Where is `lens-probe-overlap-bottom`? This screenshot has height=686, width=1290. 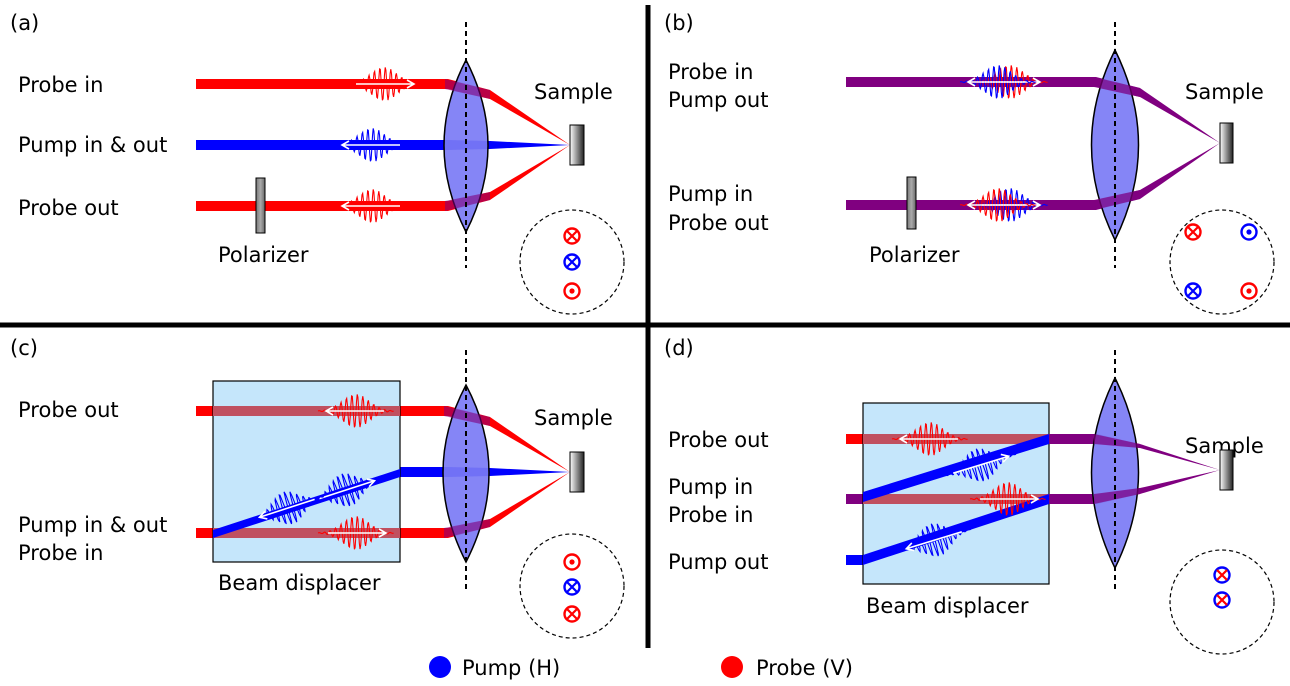
lens-probe-overlap-bottom is located at coordinates (467, 201).